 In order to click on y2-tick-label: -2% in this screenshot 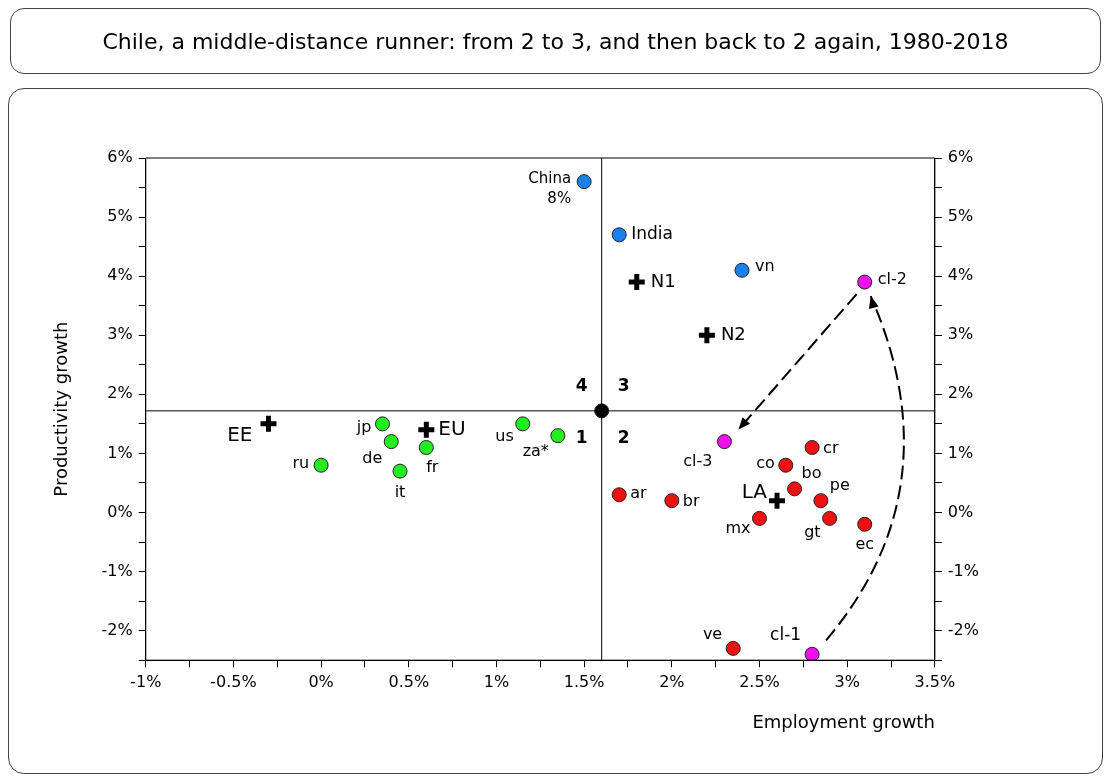, I will do `click(963, 629)`.